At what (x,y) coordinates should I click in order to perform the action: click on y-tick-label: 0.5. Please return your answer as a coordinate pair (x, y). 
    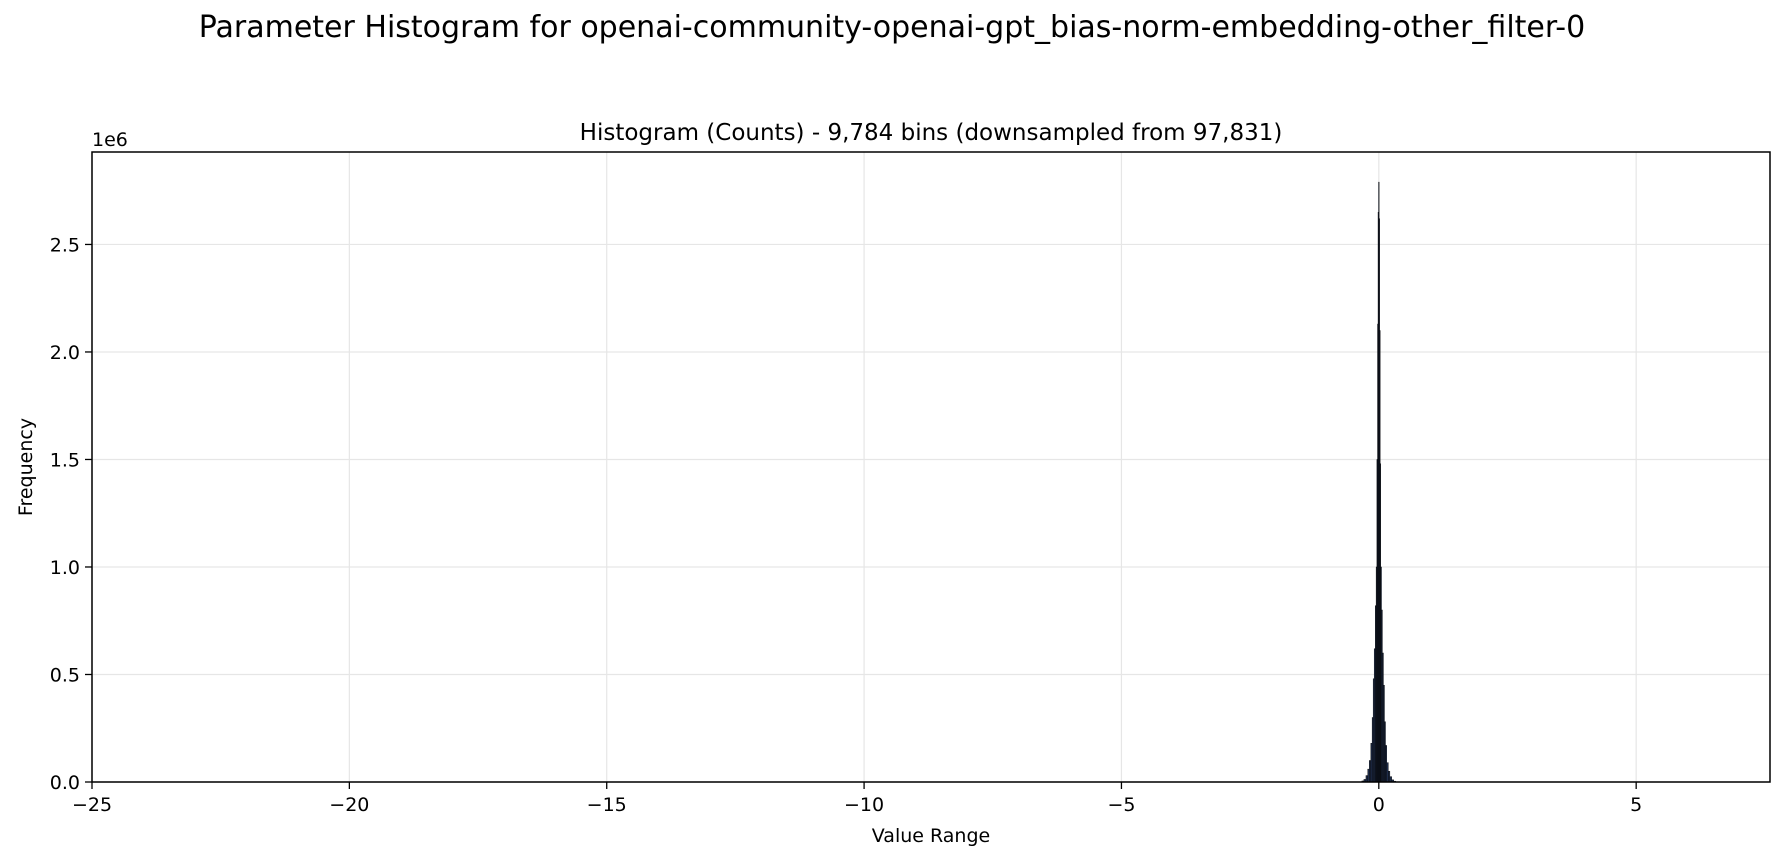
    Looking at the image, I should click on (65, 675).